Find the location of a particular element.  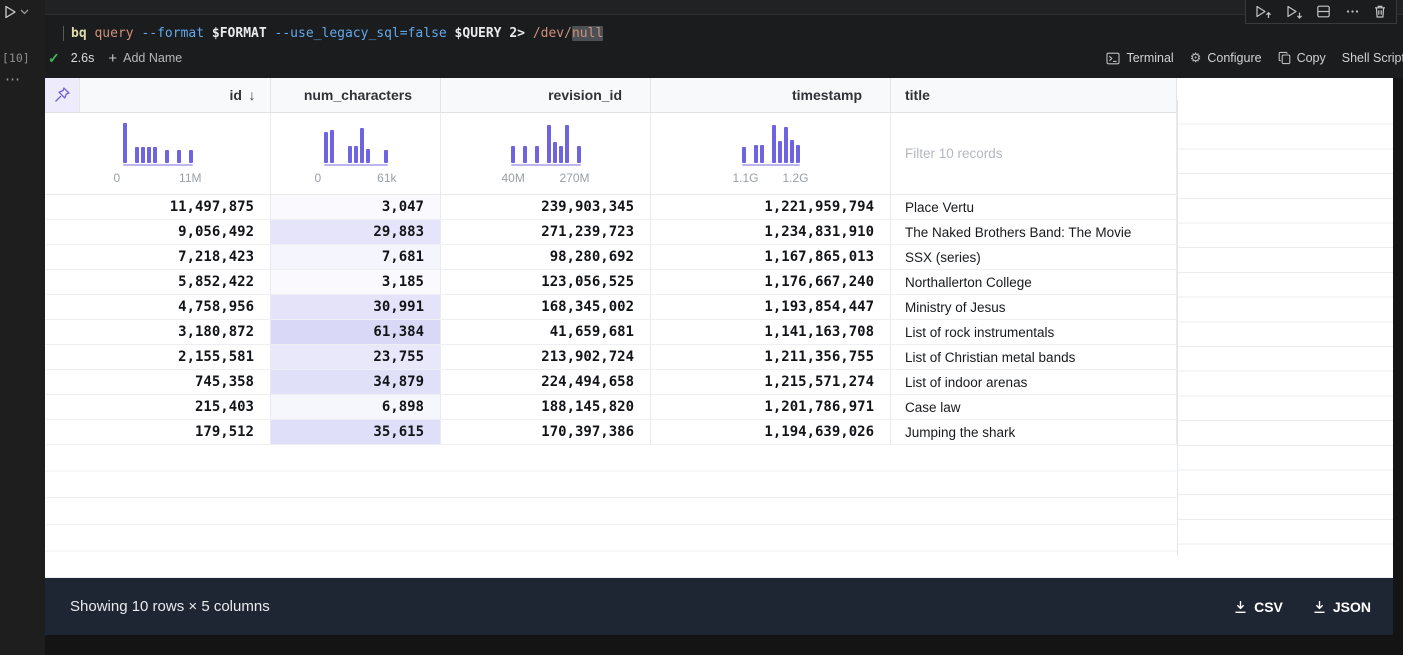

cell-revision-id: 98,280,692 is located at coordinates (546, 257).